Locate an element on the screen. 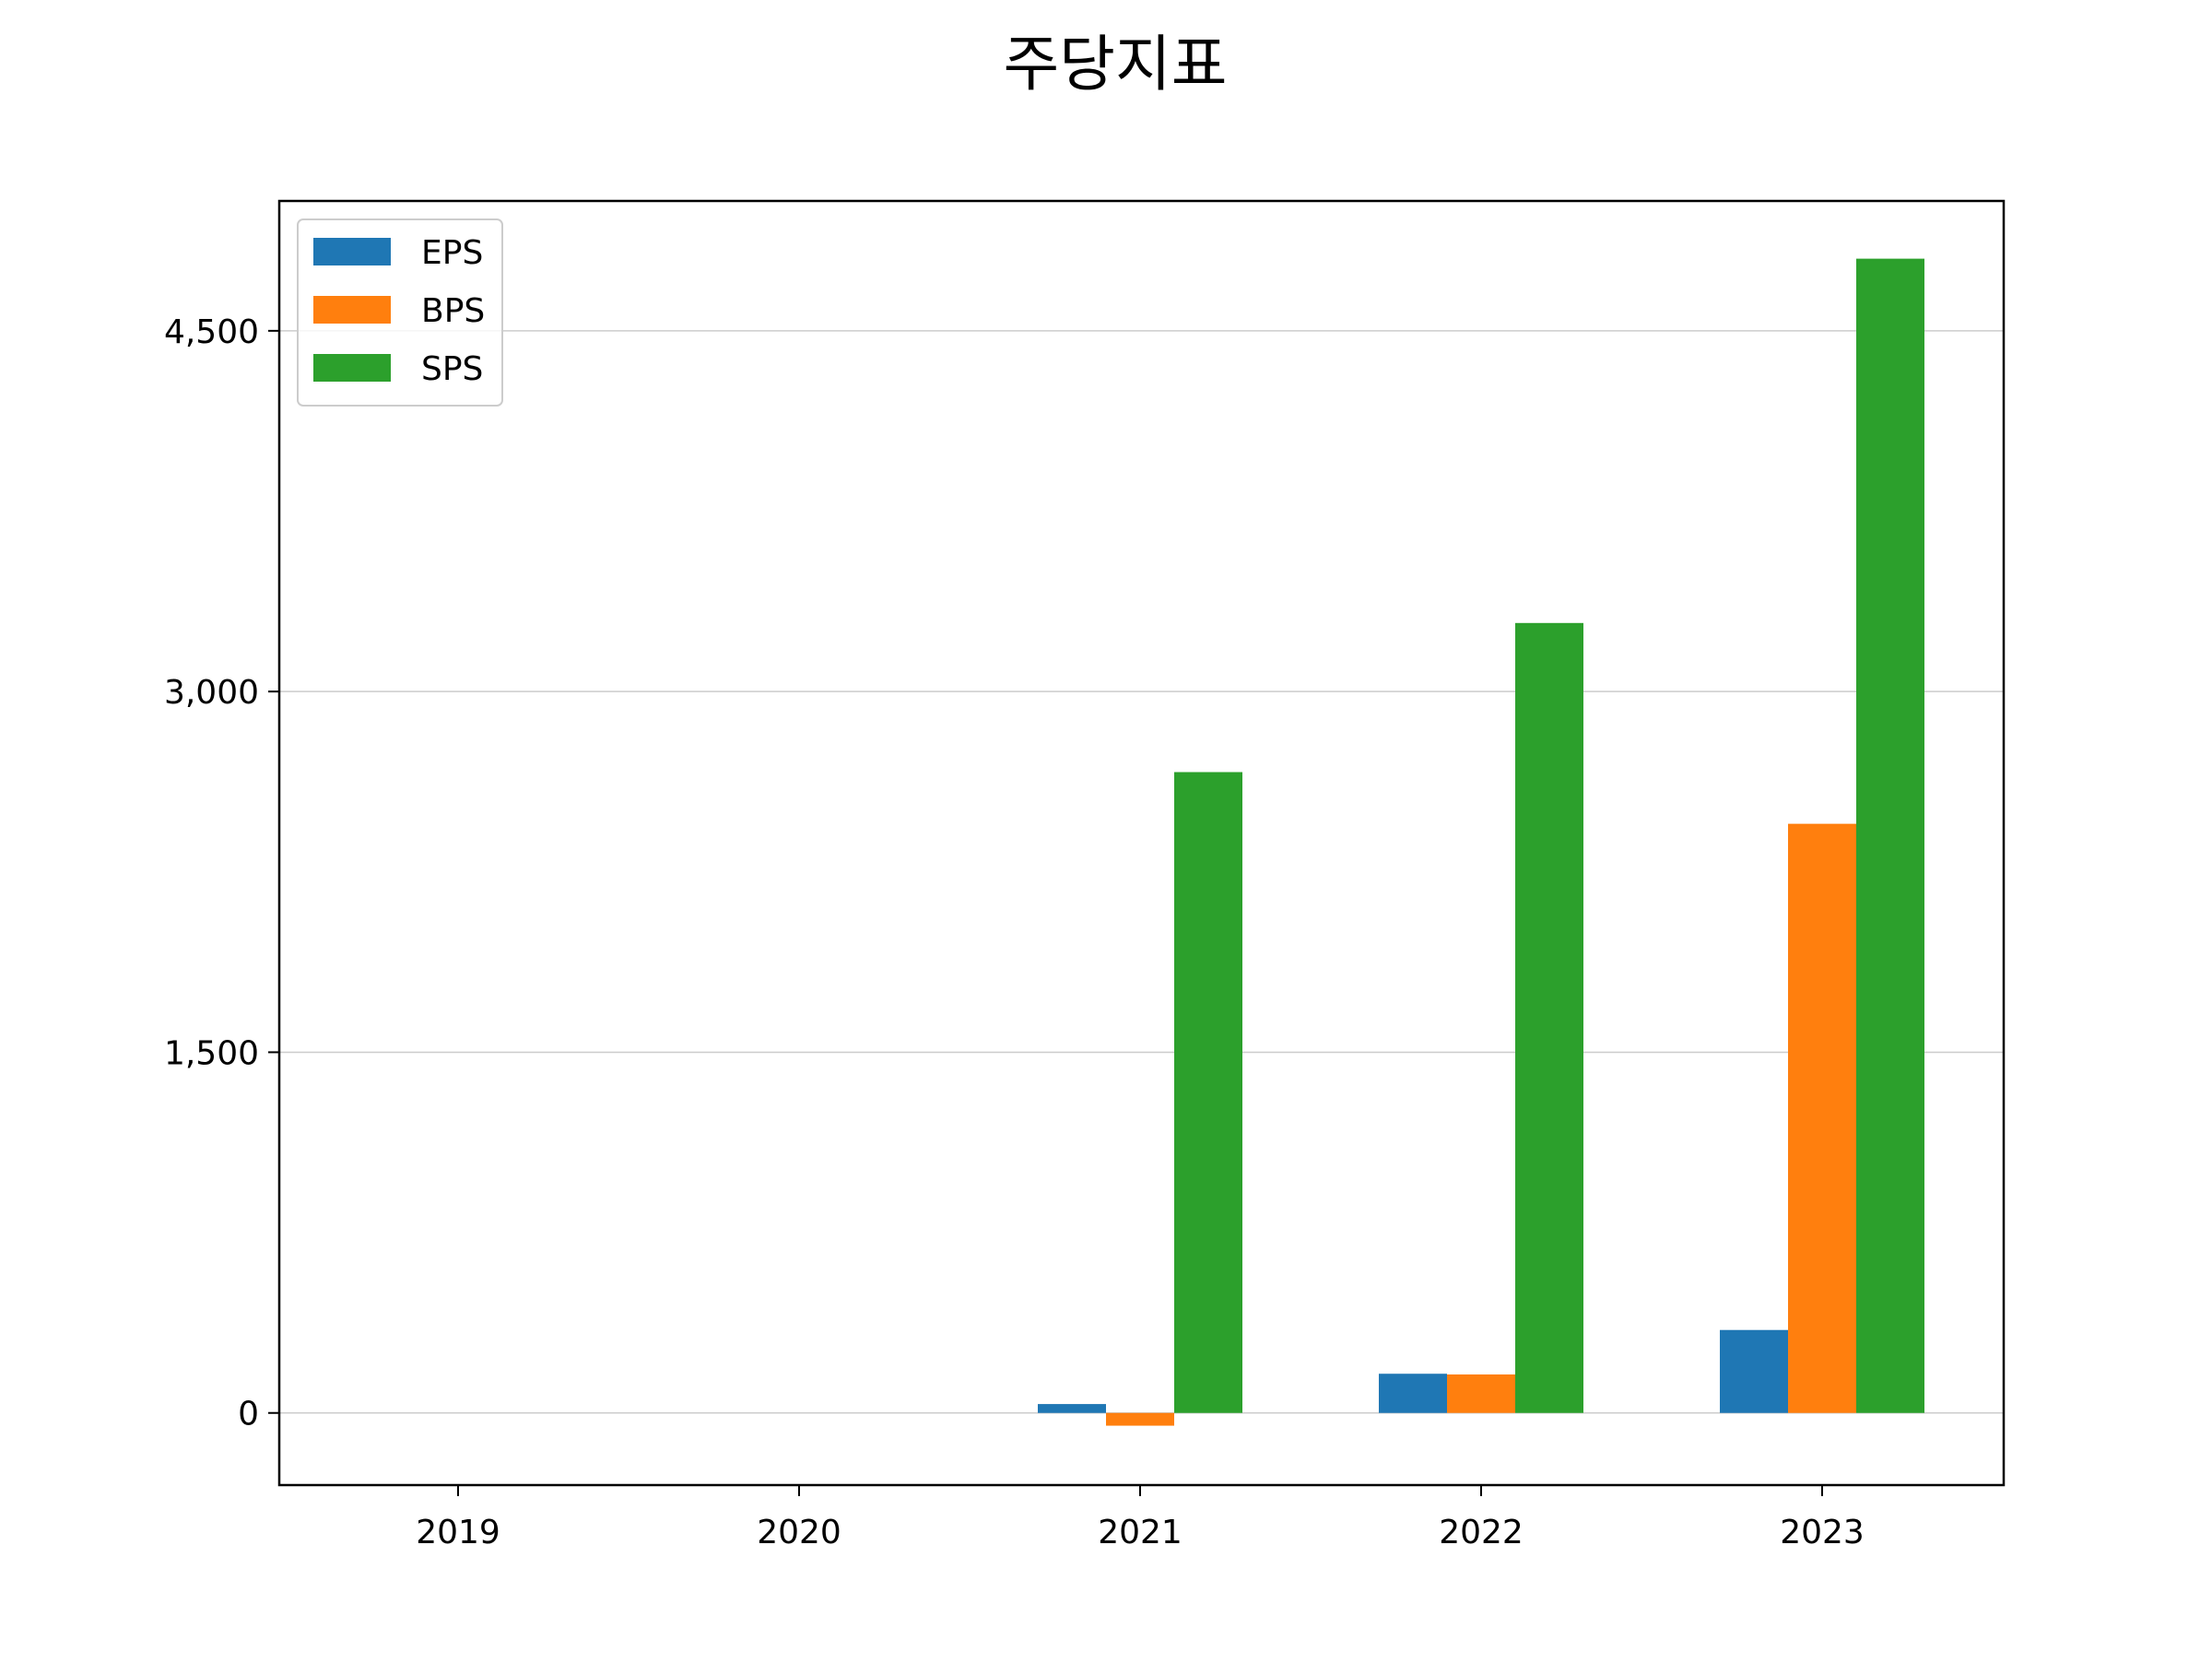 The image size is (2212, 1663). chart-title: 주당지표 is located at coordinates (1116, 64).